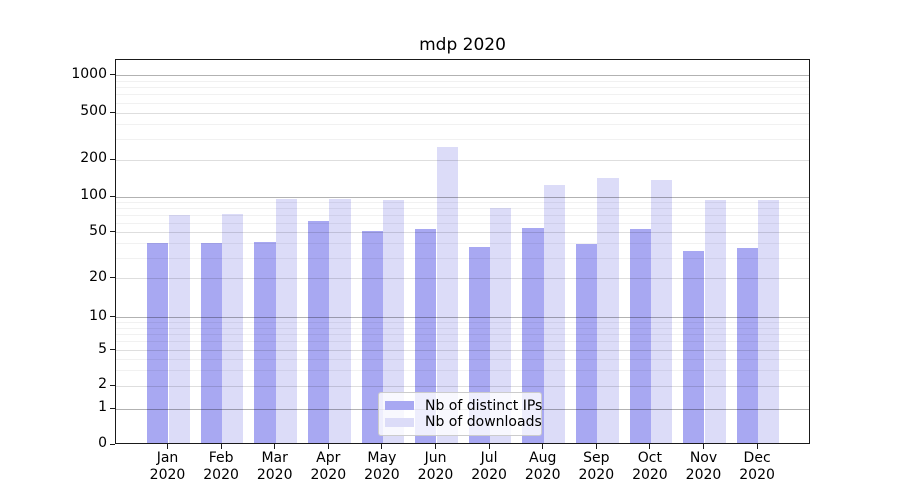 This screenshot has width=900, height=500. I want to click on x-tick-label: Feb 2020, so click(221, 466).